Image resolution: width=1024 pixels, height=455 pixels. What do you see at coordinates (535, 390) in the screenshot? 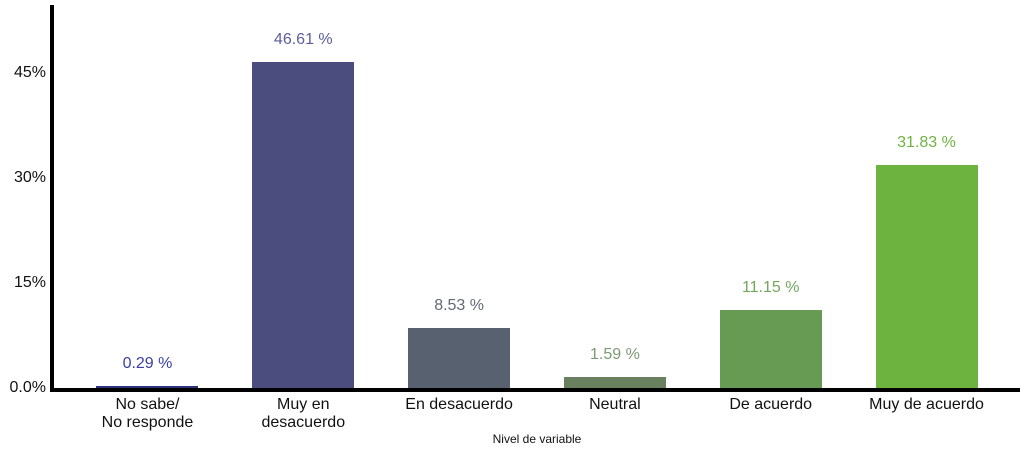
I see `x-axis-line` at bounding box center [535, 390].